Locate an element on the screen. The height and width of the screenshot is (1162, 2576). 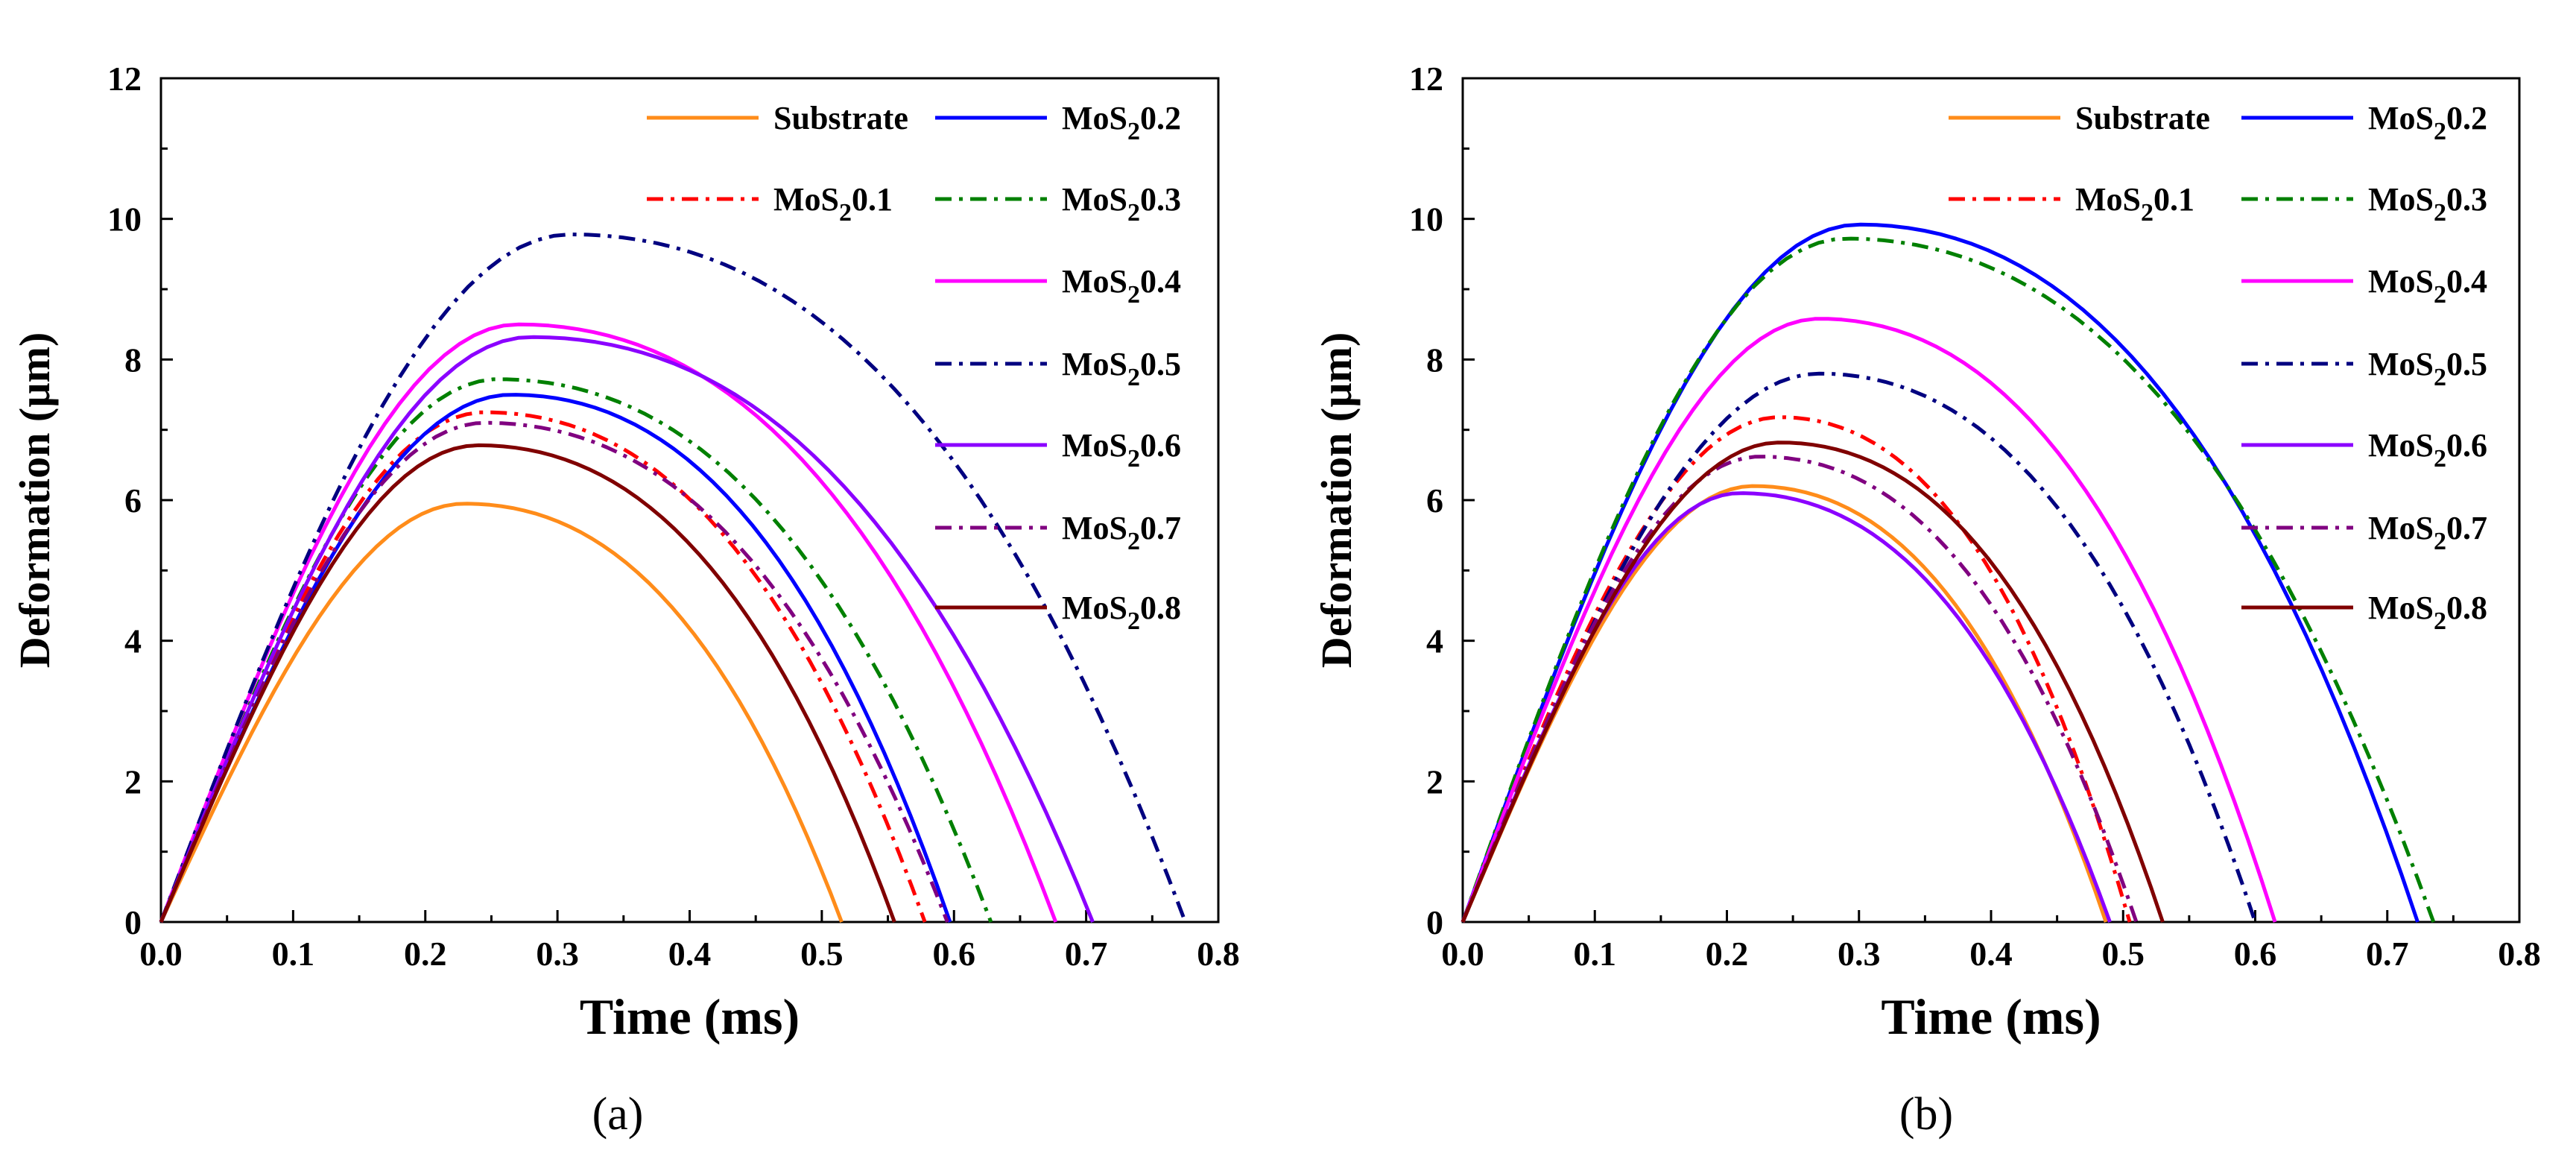
panel-label: (b) is located at coordinates (1926, 1114).